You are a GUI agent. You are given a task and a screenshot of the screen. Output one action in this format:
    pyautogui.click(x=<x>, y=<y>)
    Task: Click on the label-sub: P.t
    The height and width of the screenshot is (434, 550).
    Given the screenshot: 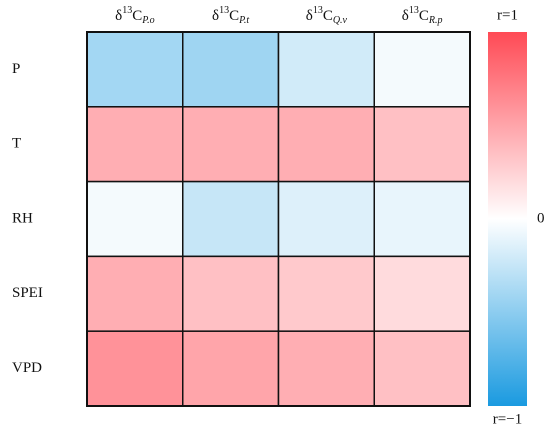 What is the action you would take?
    pyautogui.click(x=243, y=20)
    